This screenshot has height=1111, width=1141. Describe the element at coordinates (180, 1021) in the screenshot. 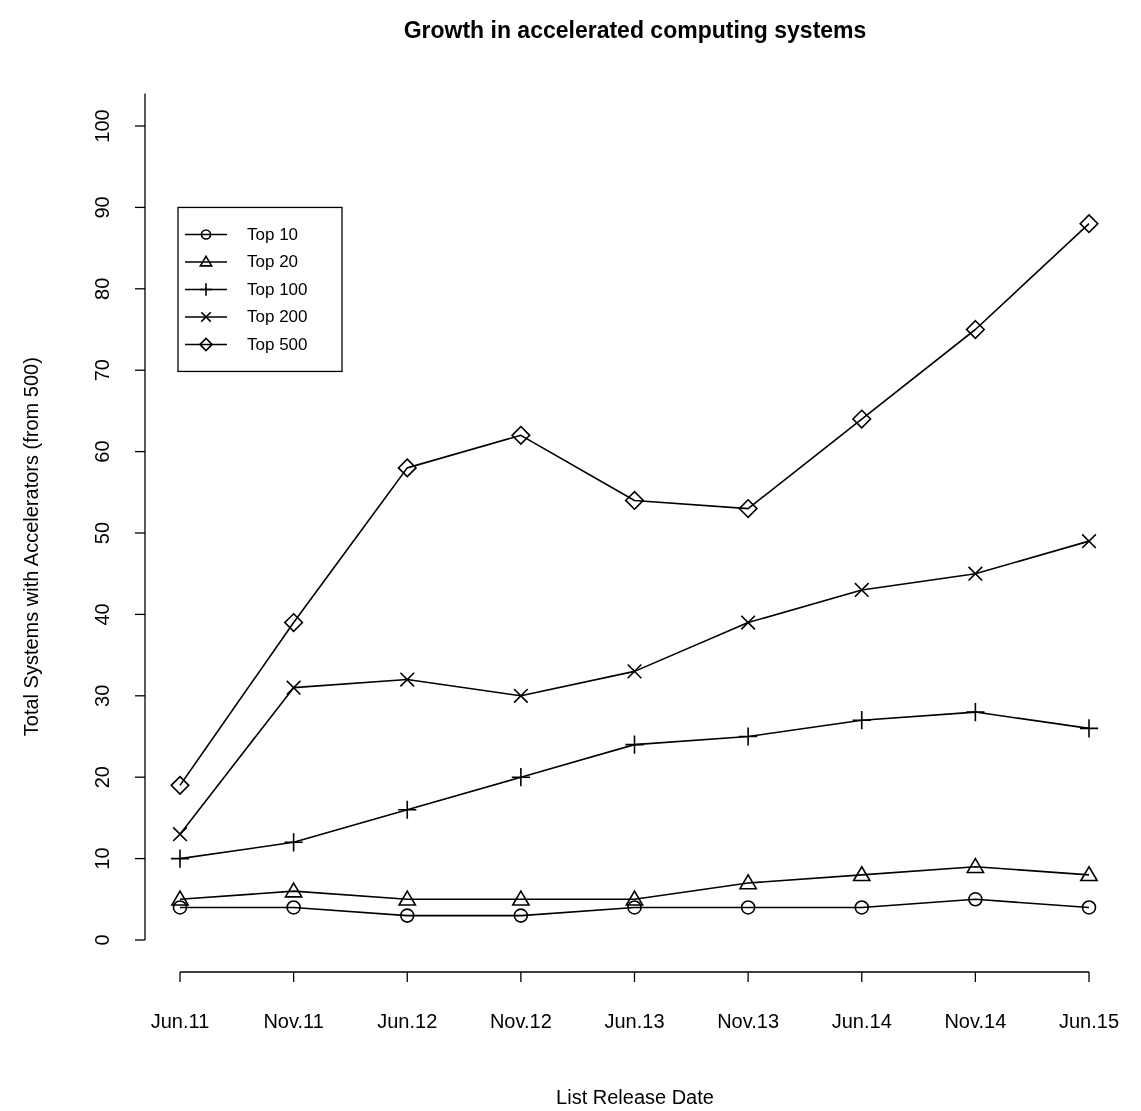

I see `x-tick-label: Jun.11` at that location.